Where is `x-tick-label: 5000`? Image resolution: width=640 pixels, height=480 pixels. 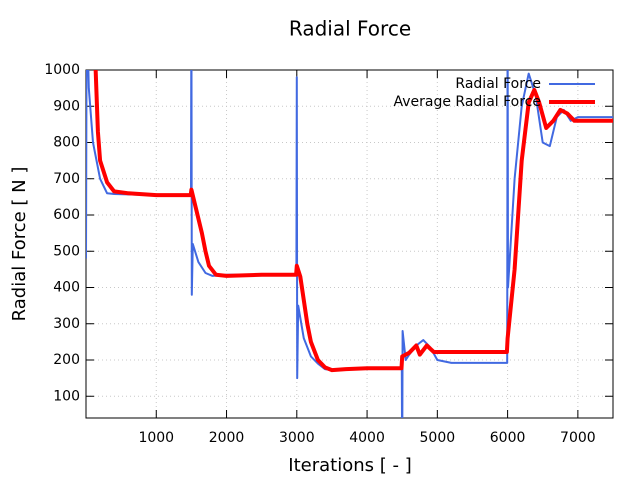 x-tick-label: 5000 is located at coordinates (438, 438).